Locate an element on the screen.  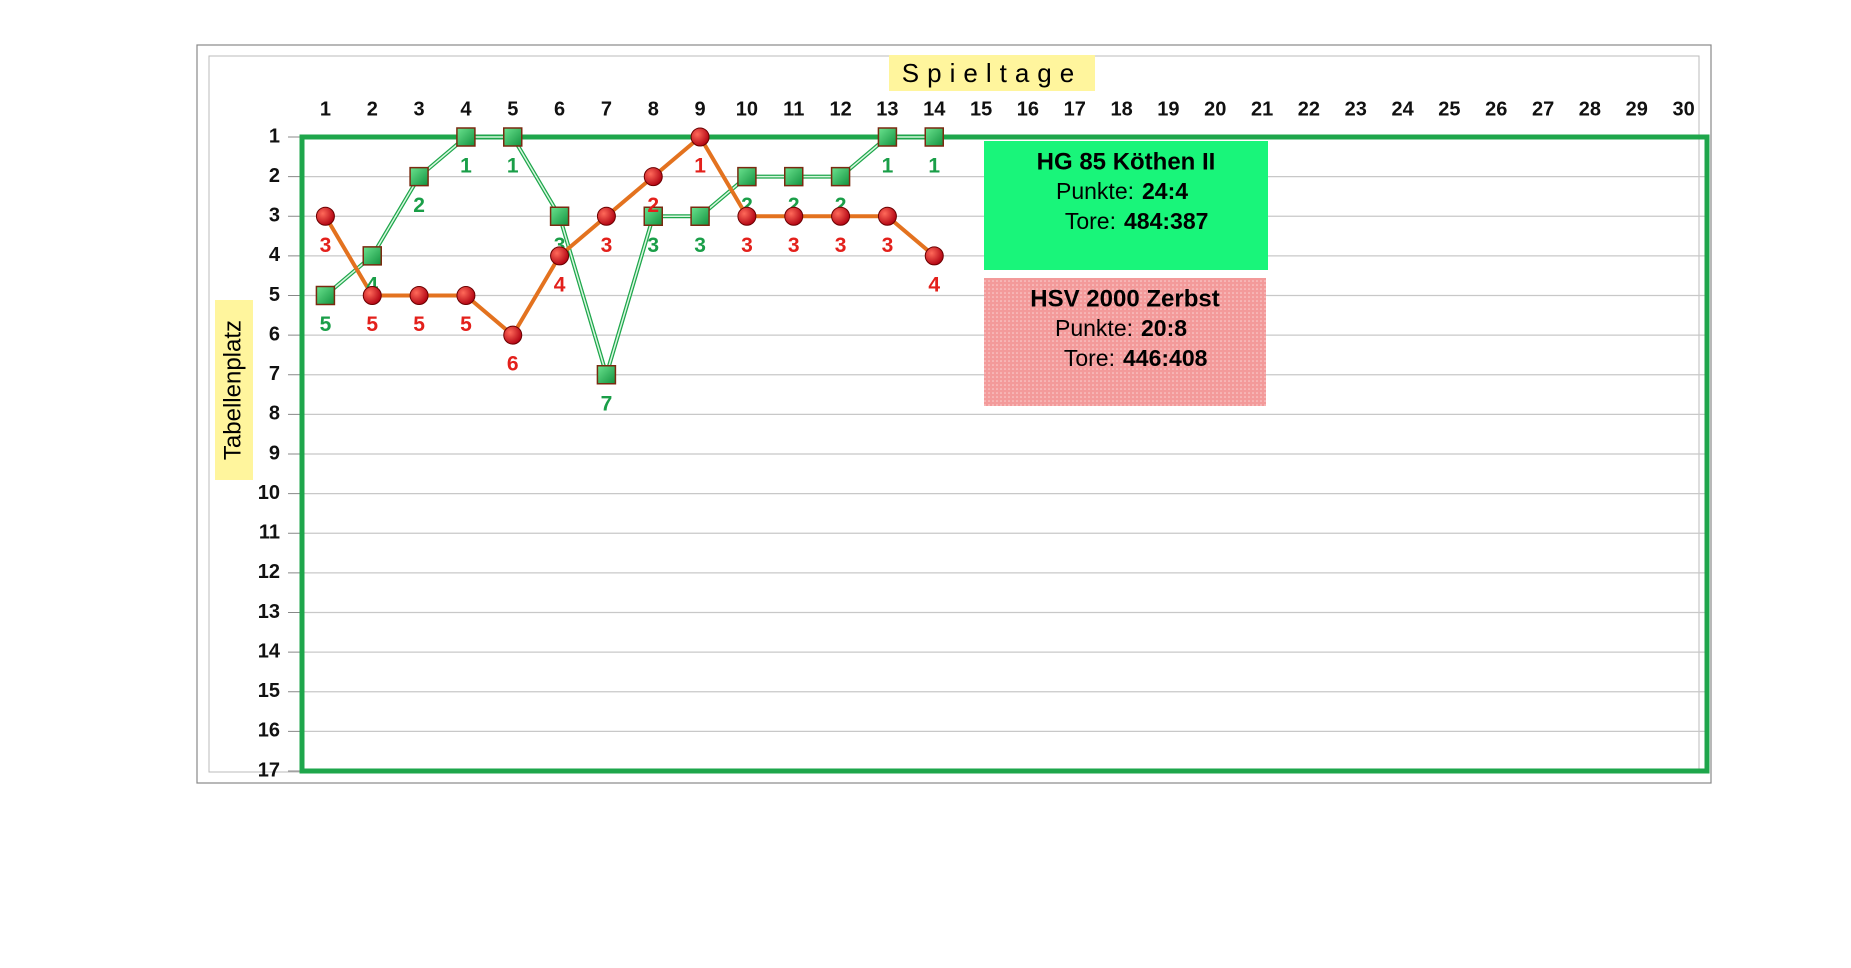
x-tick-label: 16 is located at coordinates (1028, 109).